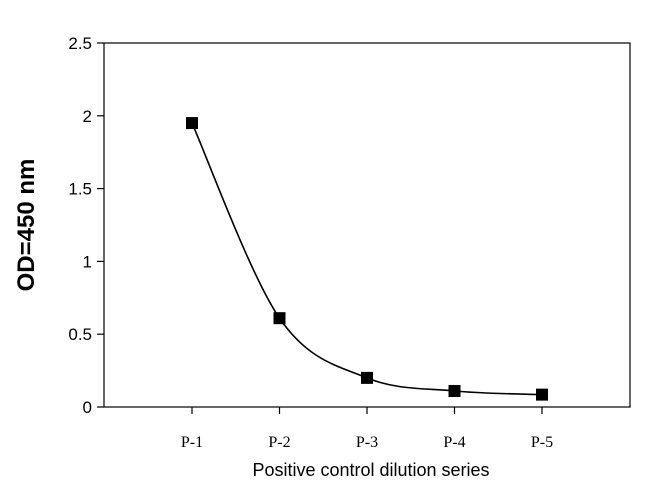 The image size is (650, 492). Describe the element at coordinates (87, 116) in the screenshot. I see `y-tick-label: 2` at that location.